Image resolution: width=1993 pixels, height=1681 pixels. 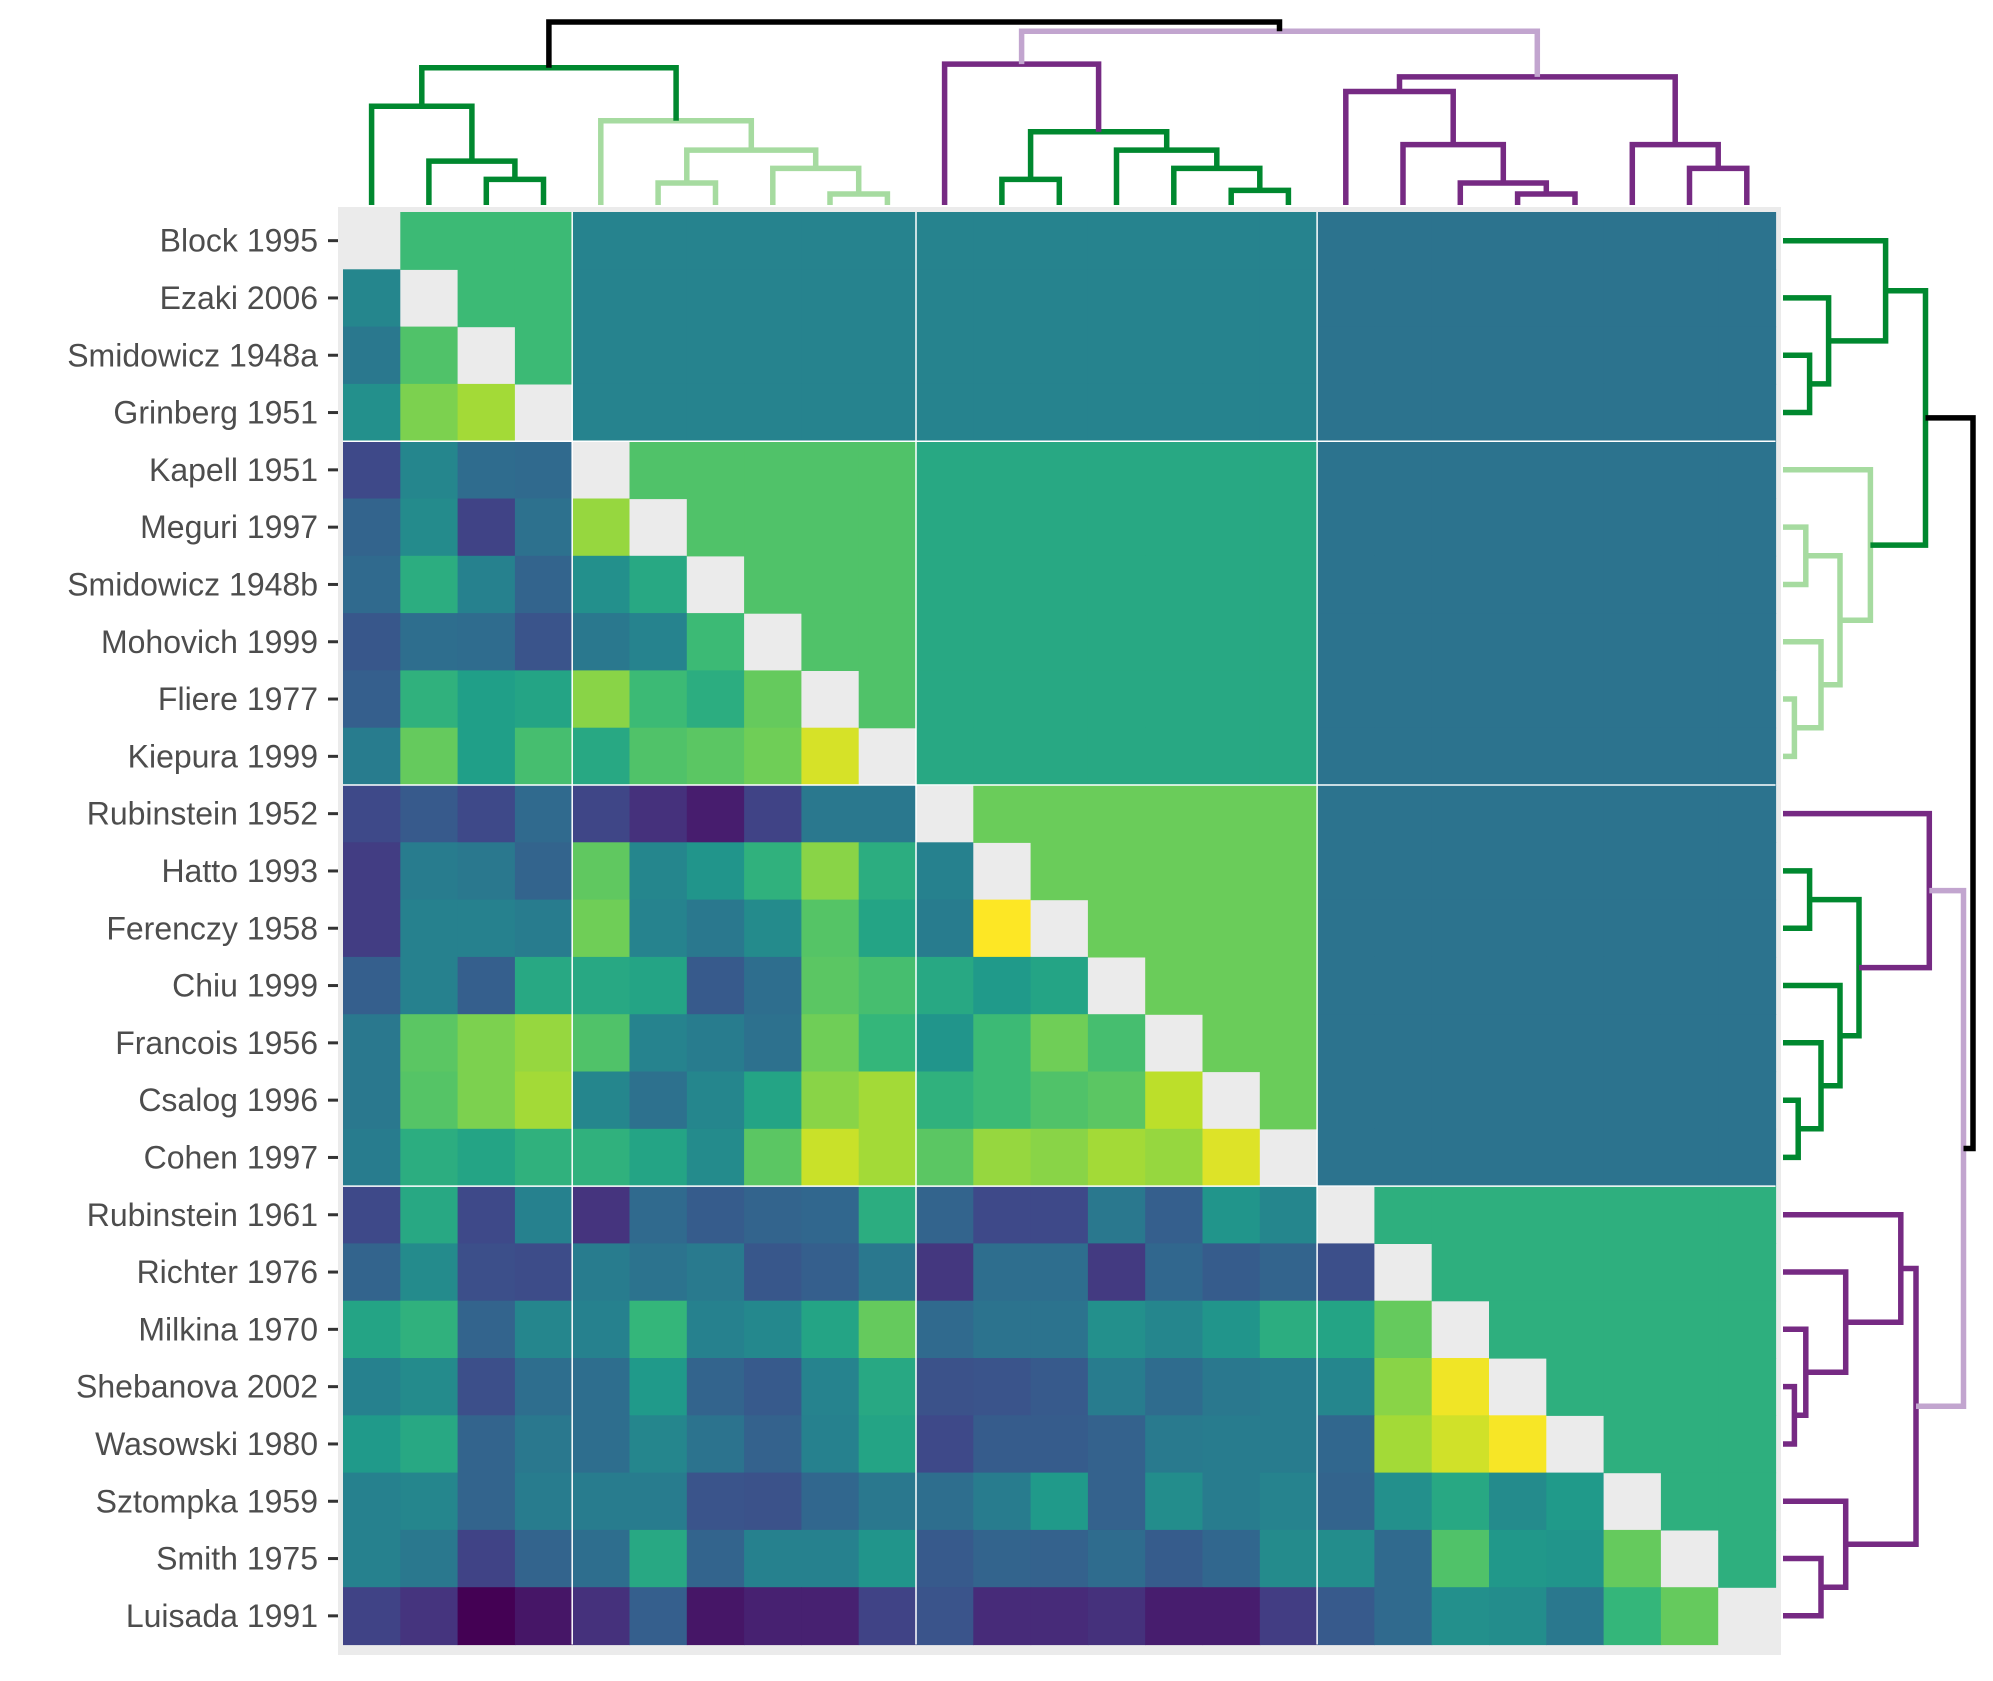 What do you see at coordinates (206, 1444) in the screenshot?
I see `row-label: Wasowski 1980` at bounding box center [206, 1444].